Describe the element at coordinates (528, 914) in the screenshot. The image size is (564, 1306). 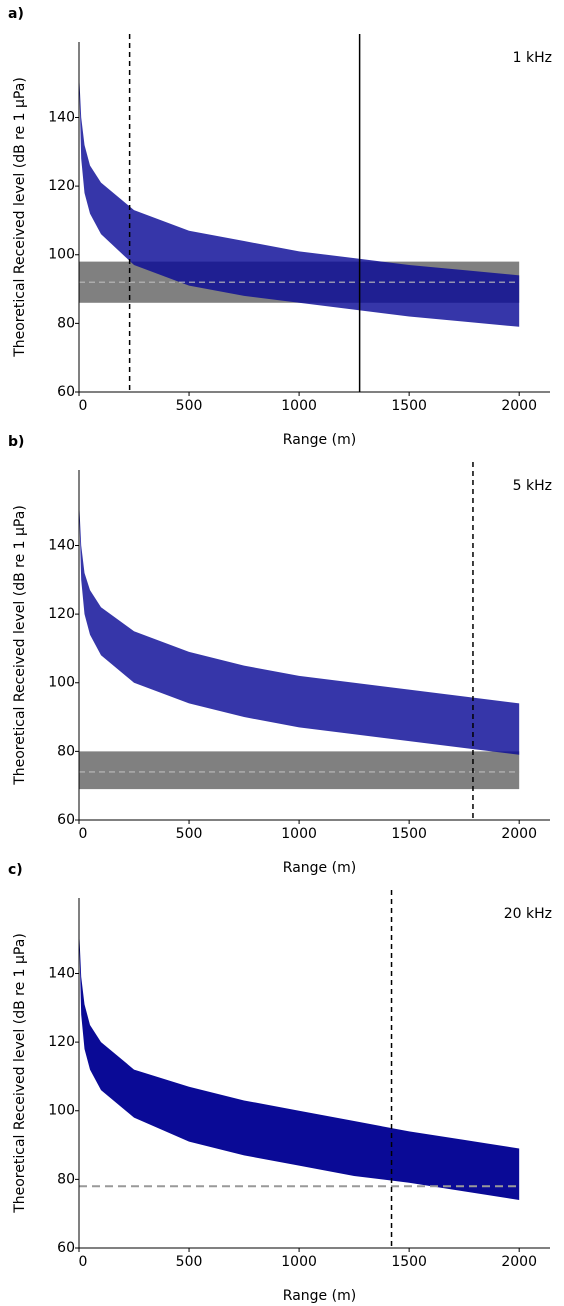
I see `annotation: 20 kHz` at that location.